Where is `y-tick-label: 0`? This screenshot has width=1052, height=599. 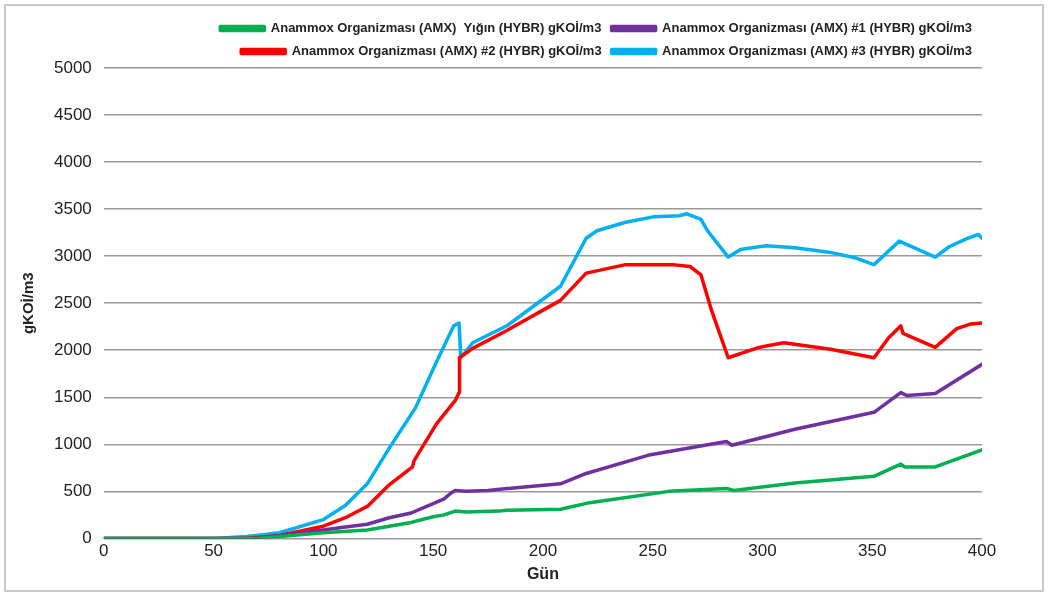
y-tick-label: 0 is located at coordinates (87, 538).